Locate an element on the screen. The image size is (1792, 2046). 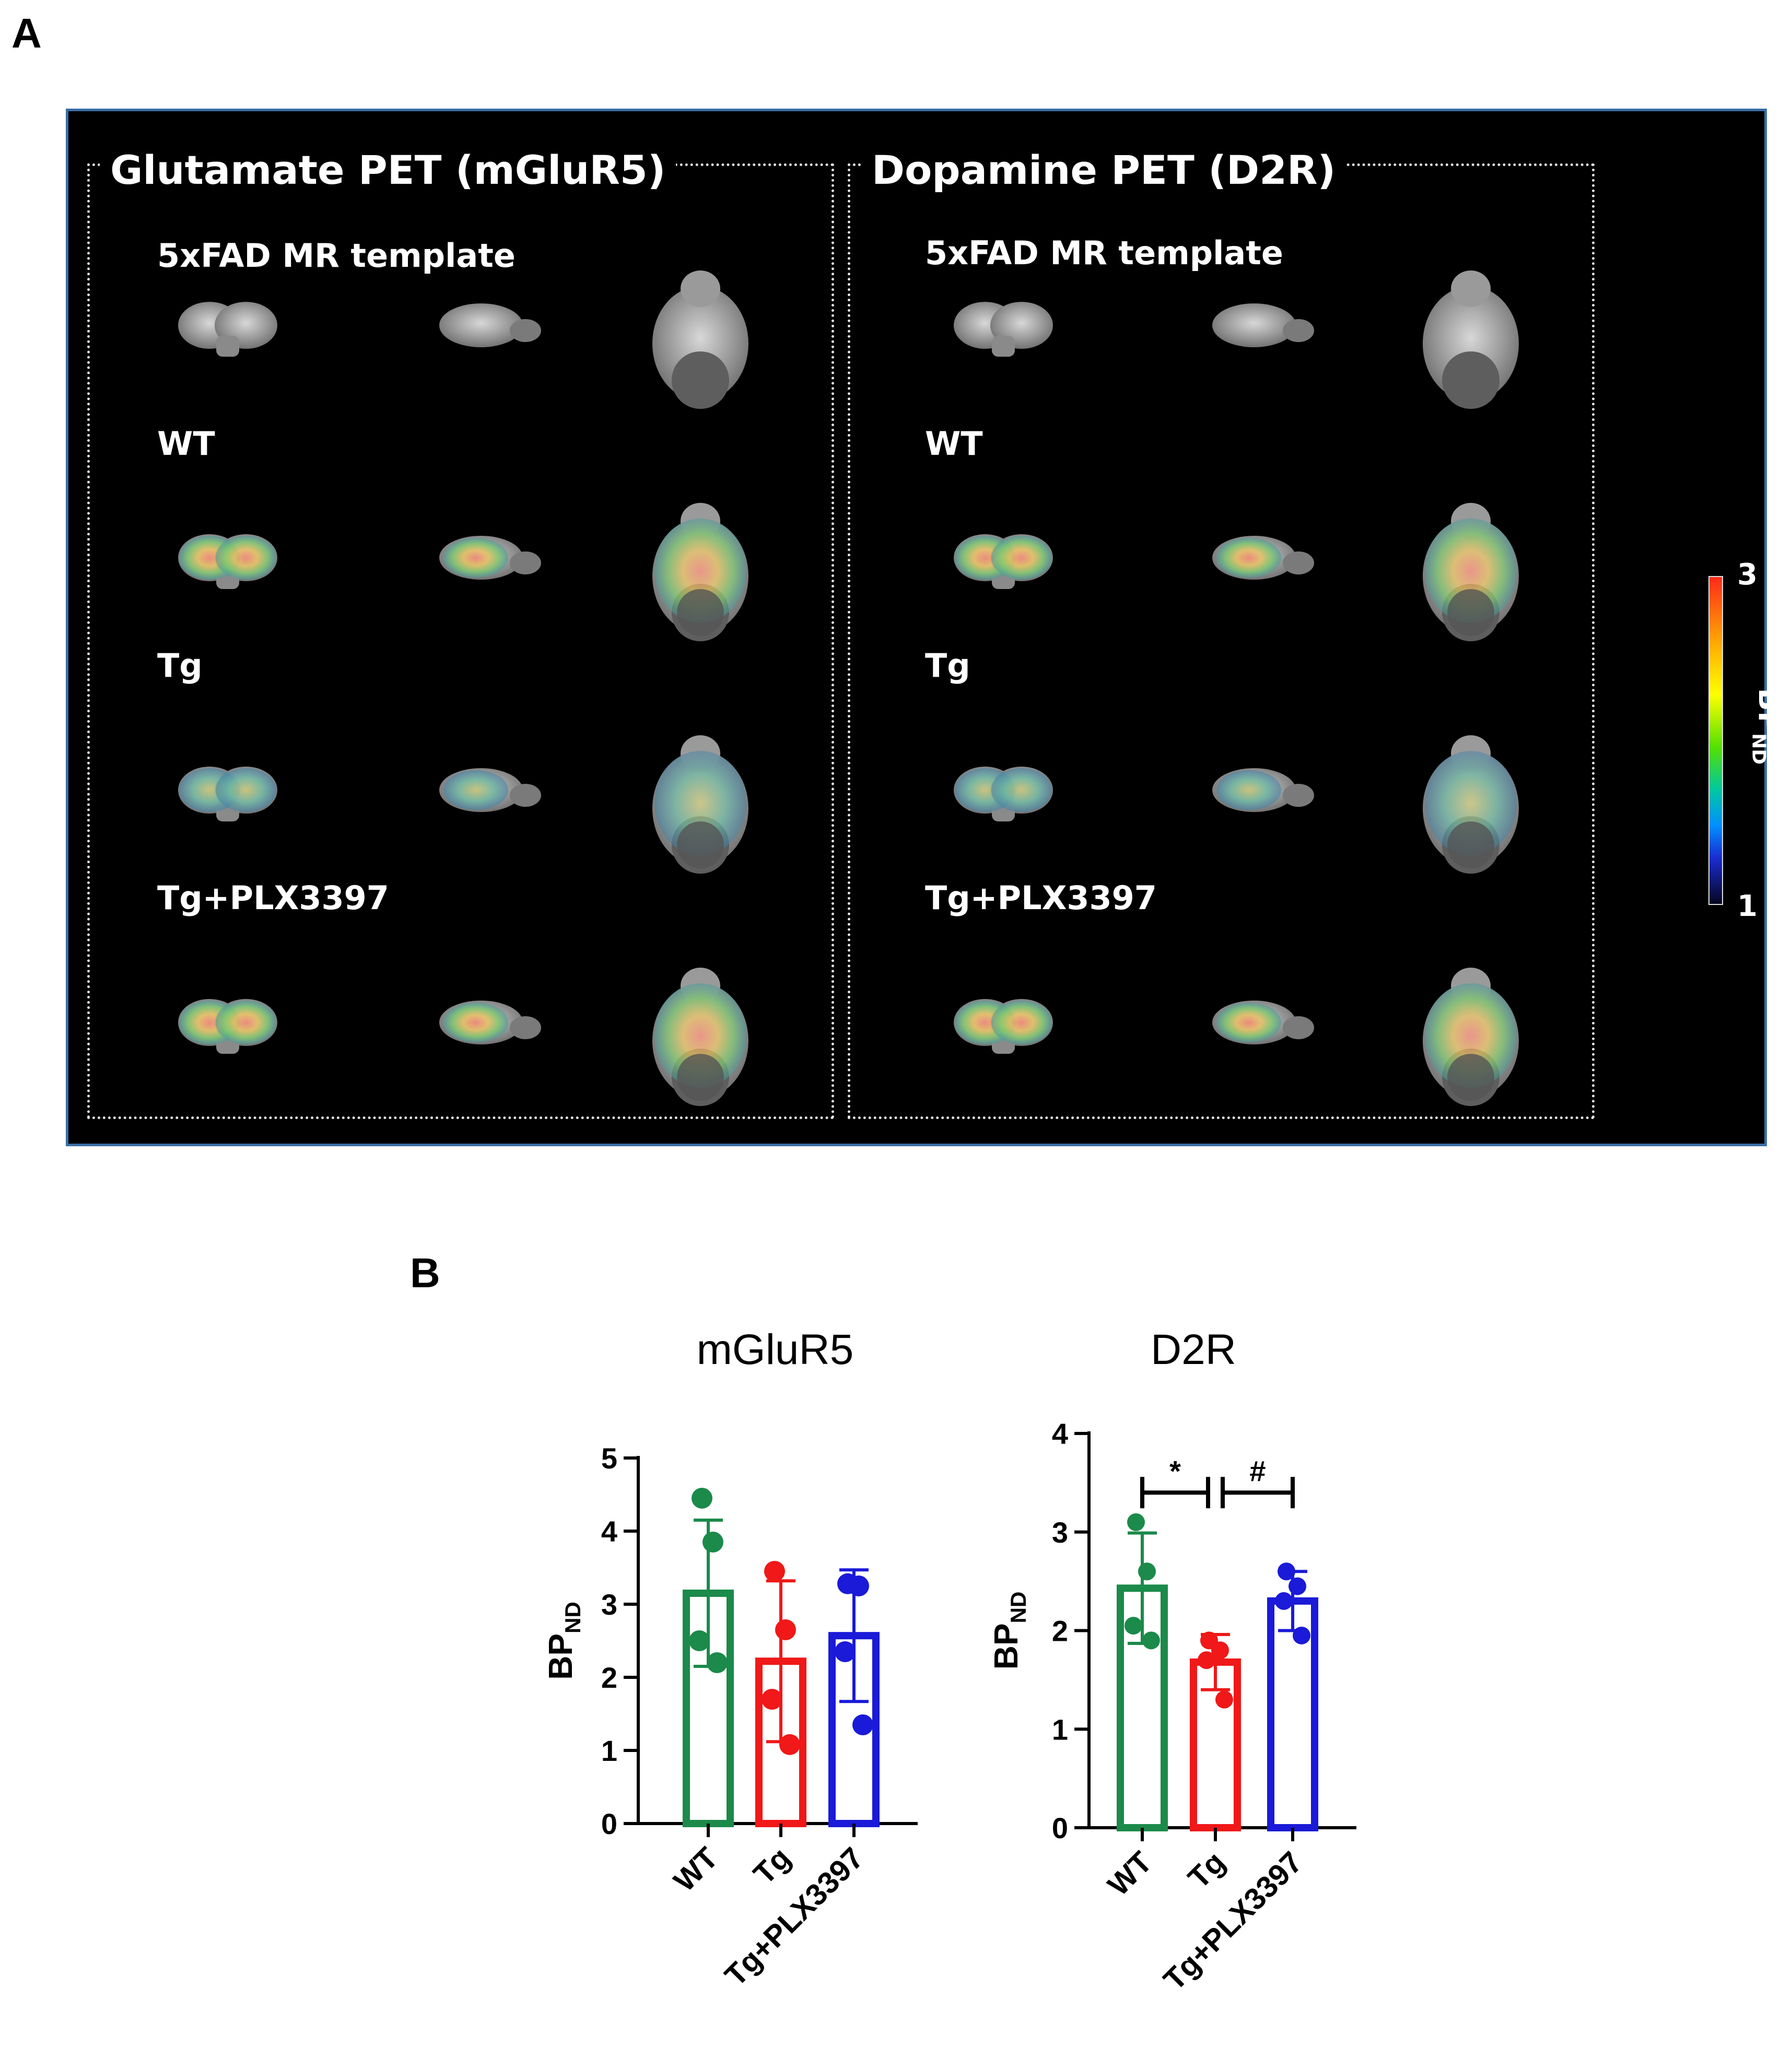
dop-row-label-template: 5xFAD MR template is located at coordinates (1104, 253).